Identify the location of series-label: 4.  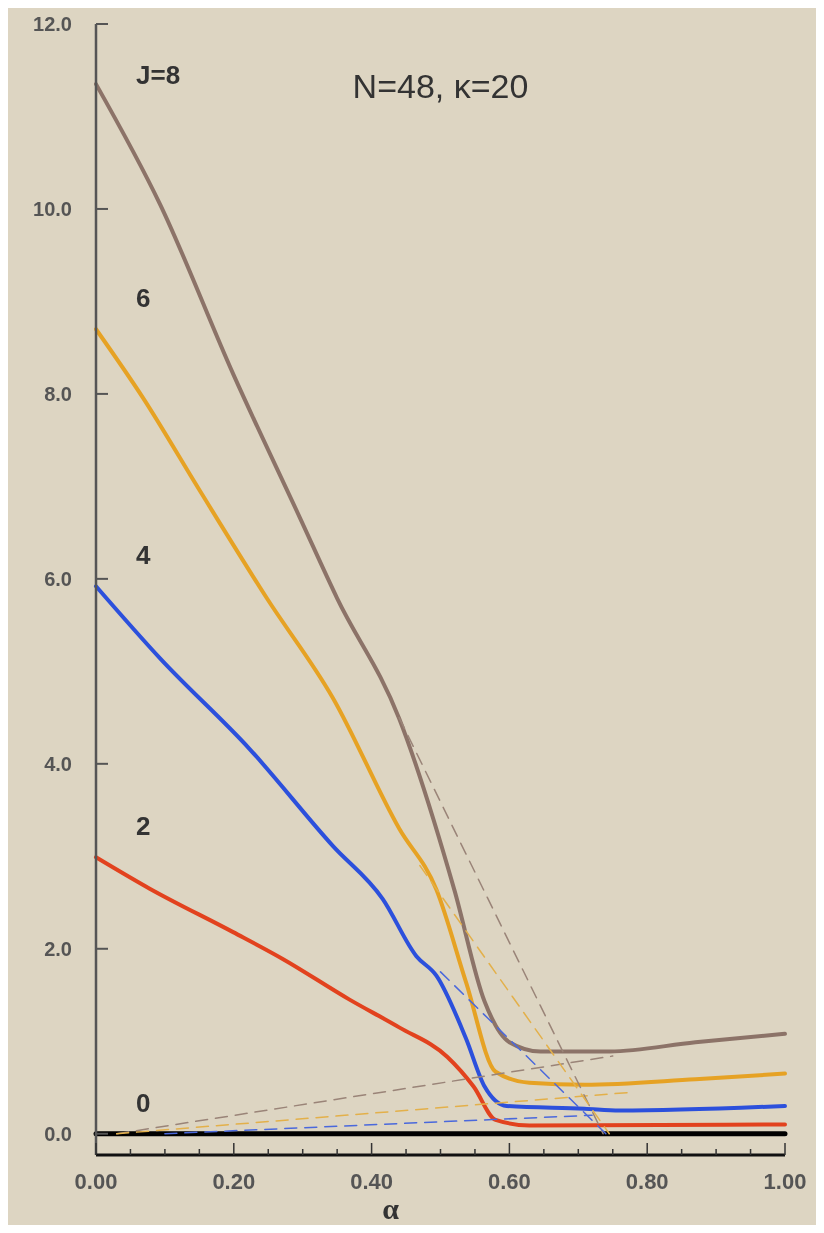
(143, 555).